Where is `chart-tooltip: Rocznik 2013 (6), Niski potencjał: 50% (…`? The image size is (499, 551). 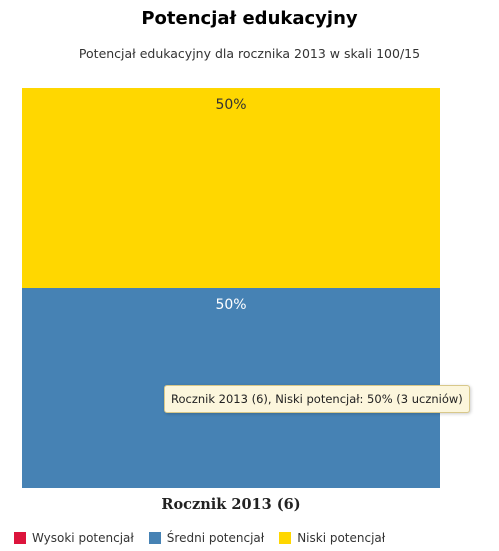 chart-tooltip: Rocznik 2013 (6), Niski potencjał: 50% (… is located at coordinates (317, 399).